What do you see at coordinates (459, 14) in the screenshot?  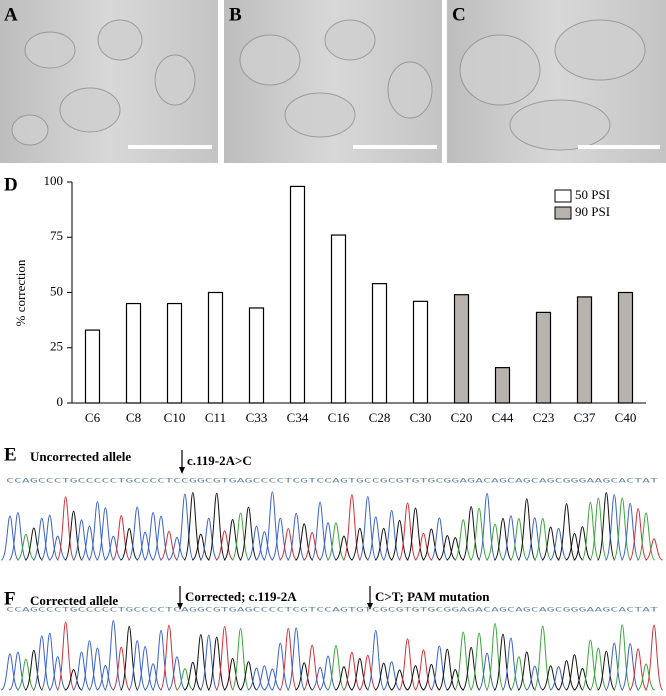 I see `panel-label: C` at bounding box center [459, 14].